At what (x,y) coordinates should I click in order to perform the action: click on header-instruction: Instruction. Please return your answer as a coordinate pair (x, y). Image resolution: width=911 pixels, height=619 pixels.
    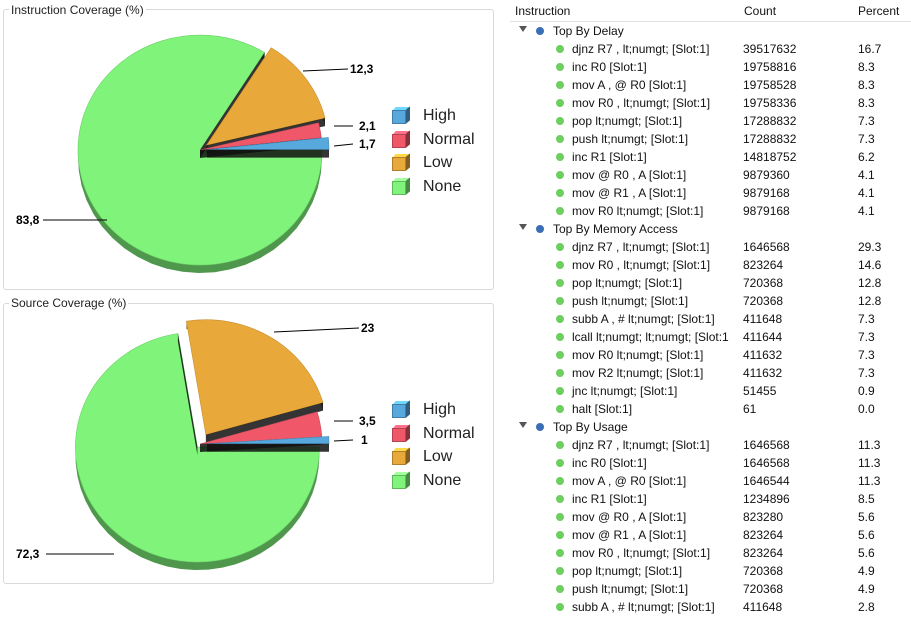
    Looking at the image, I should click on (543, 11).